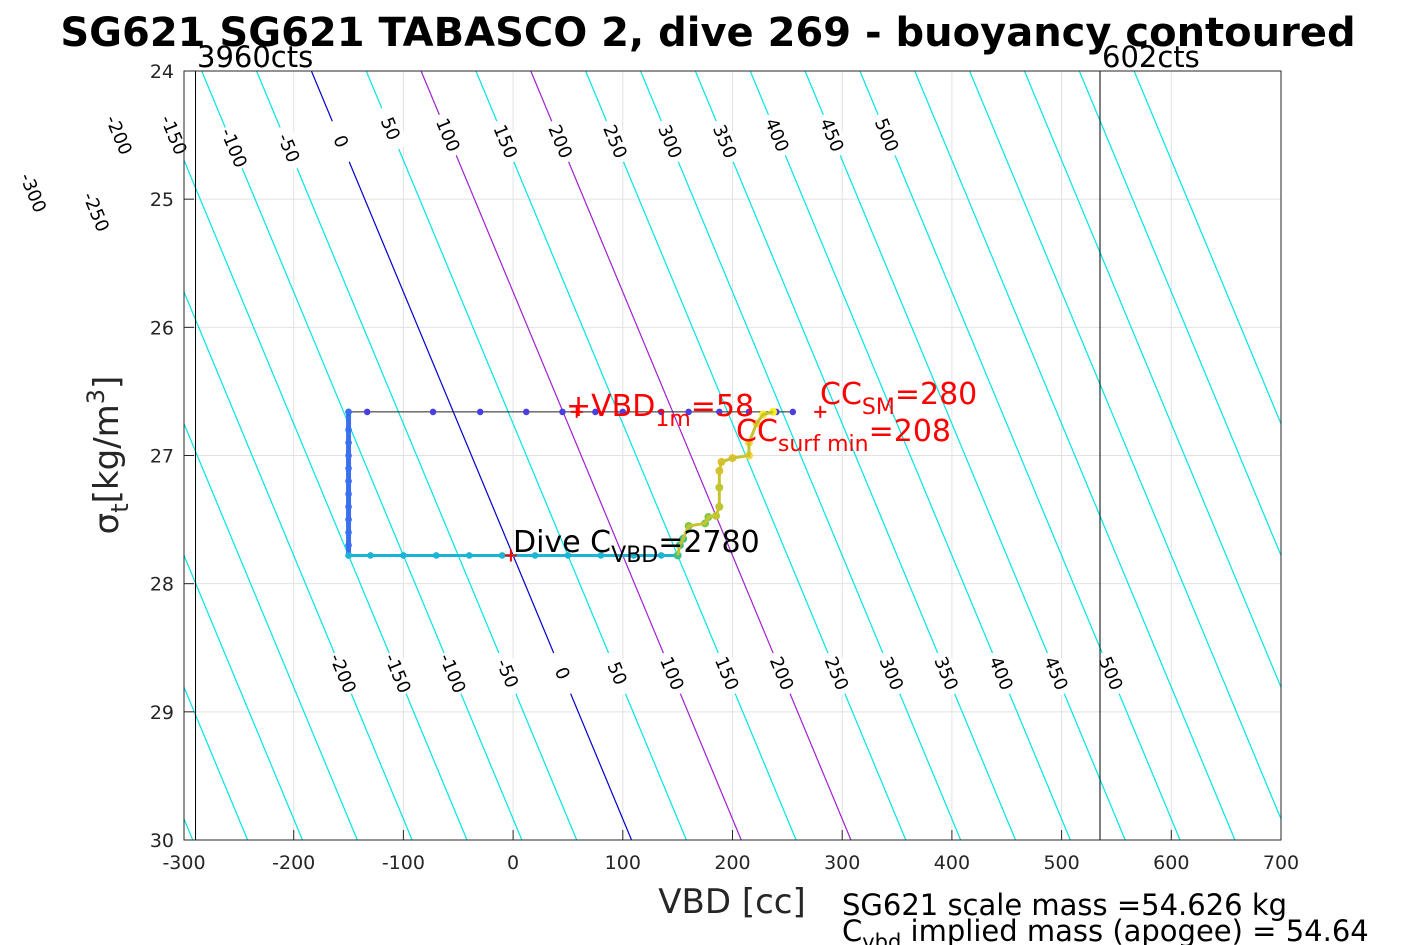 Image resolution: width=1417 pixels, height=945 pixels. I want to click on x-tick-label: -200, so click(293, 863).